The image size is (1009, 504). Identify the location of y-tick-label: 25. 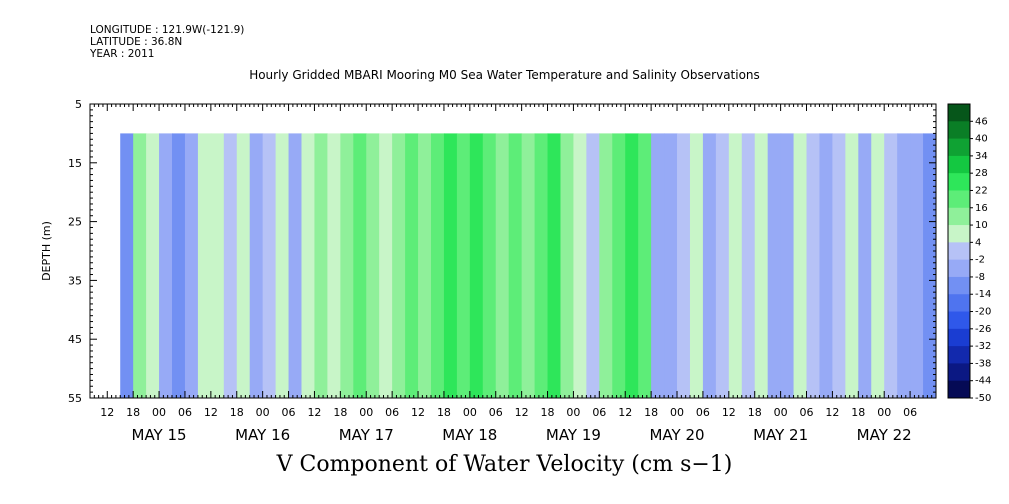
(75, 222).